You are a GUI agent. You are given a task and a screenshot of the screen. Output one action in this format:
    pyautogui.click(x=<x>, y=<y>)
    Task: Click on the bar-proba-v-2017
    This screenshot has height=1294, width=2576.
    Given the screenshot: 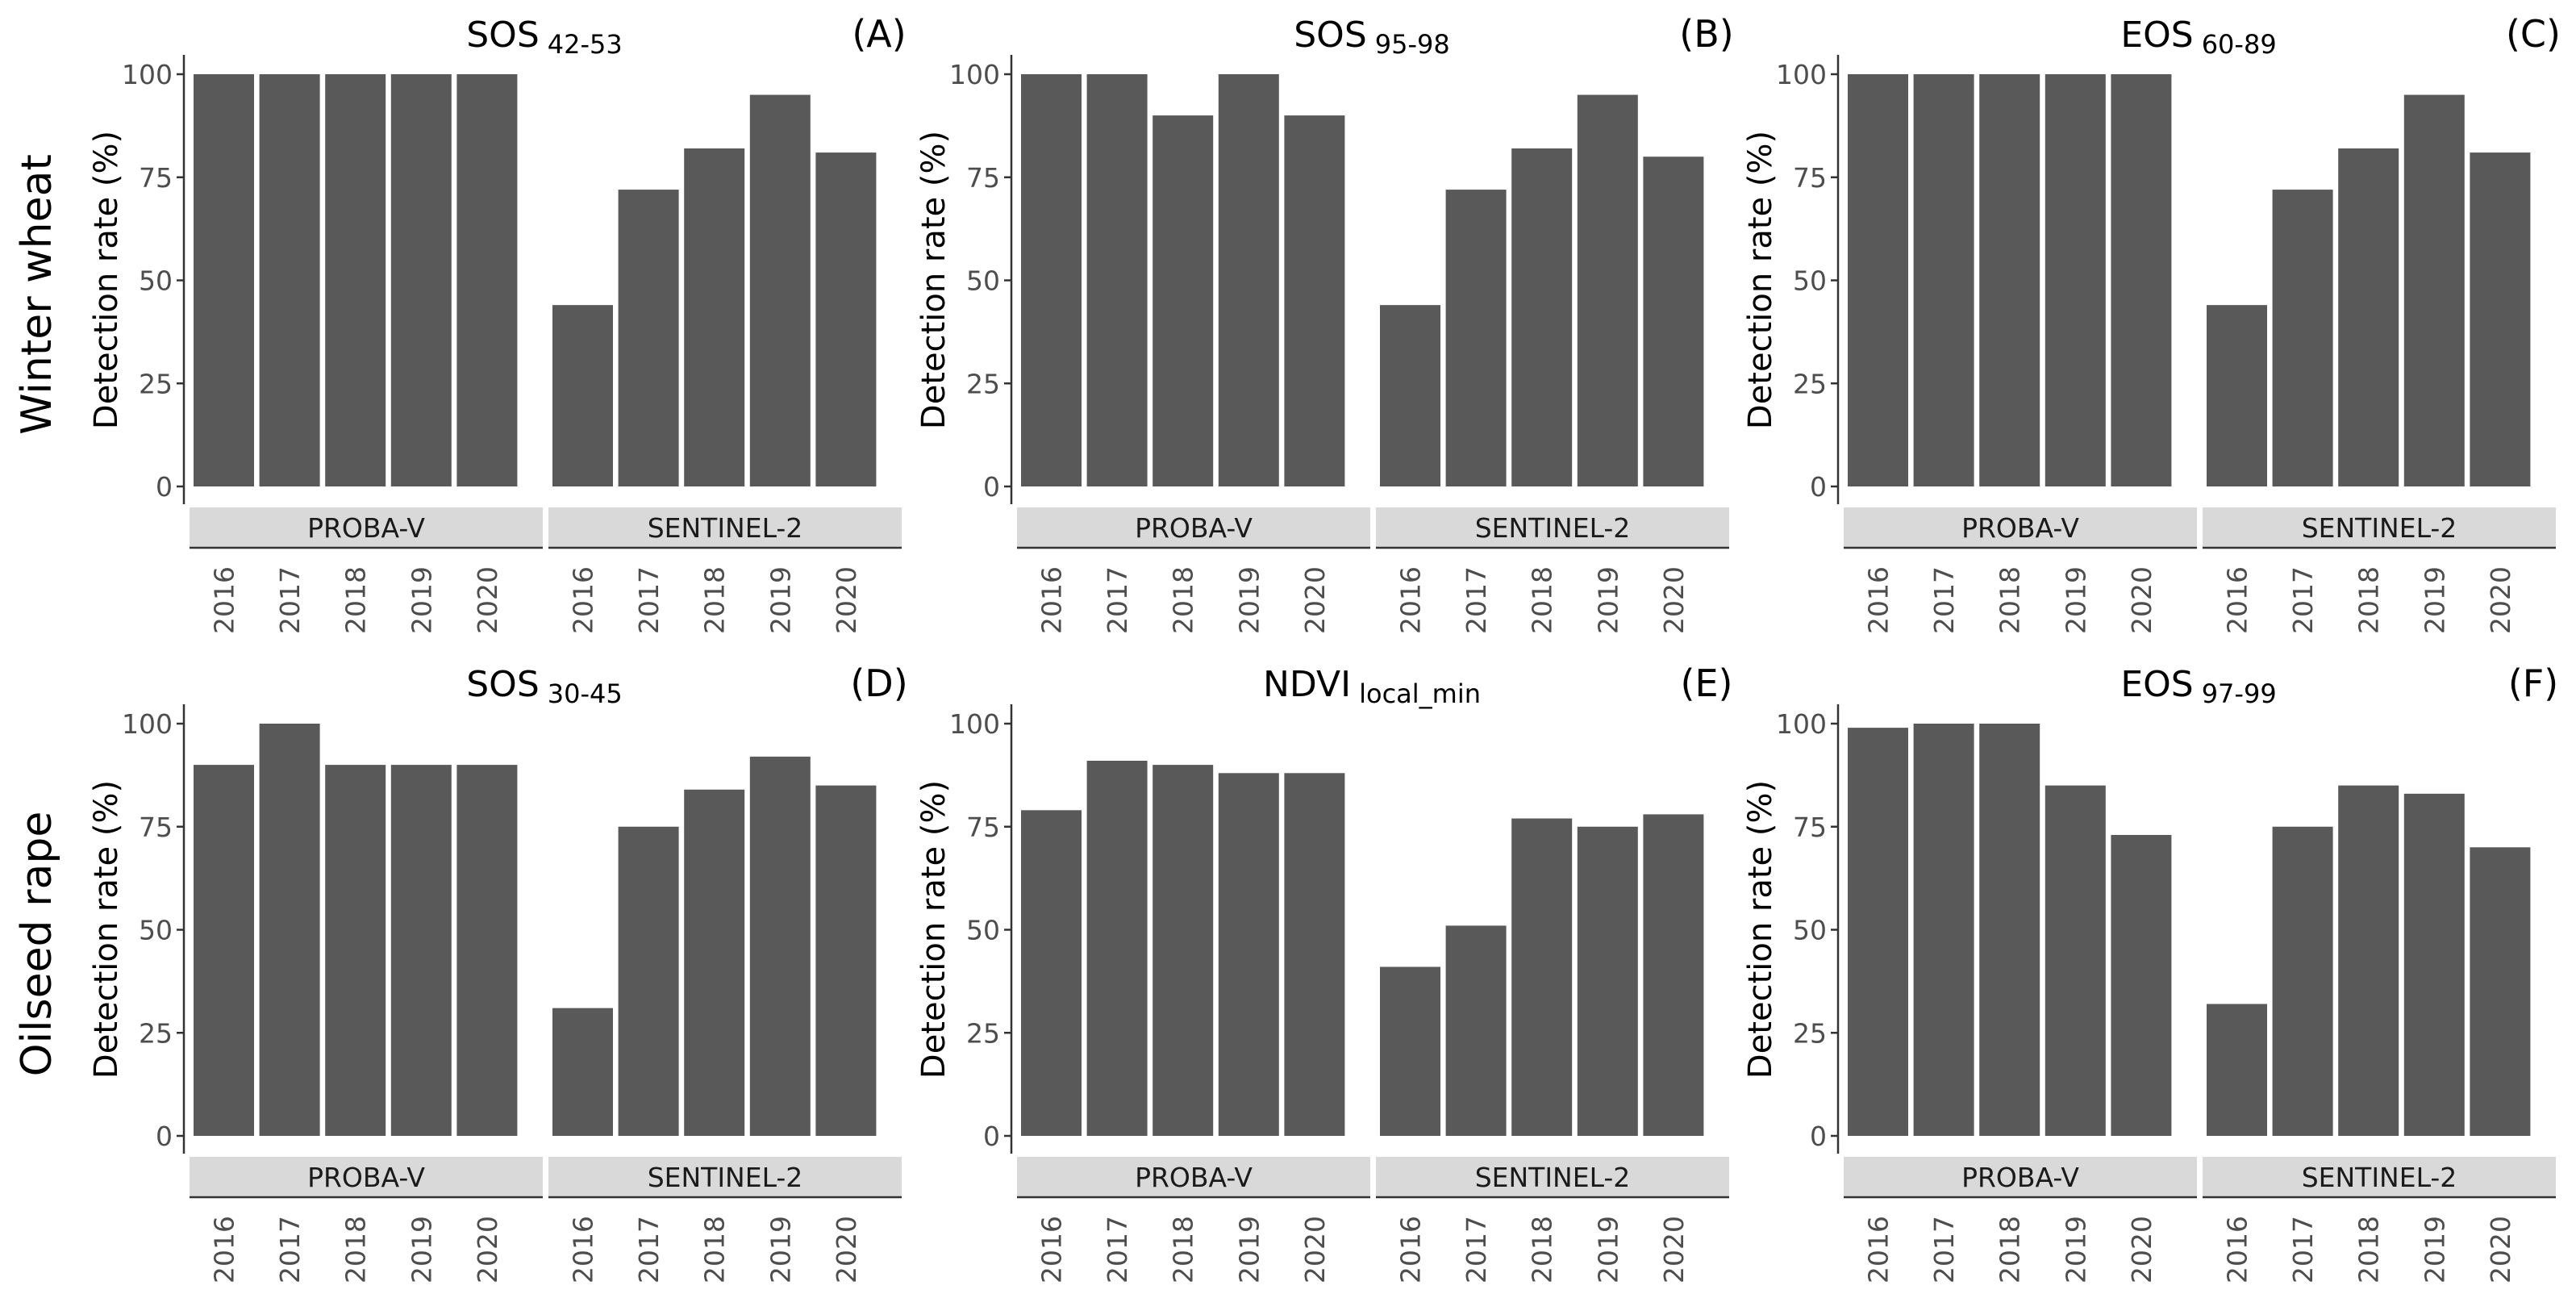 What is the action you would take?
    pyautogui.click(x=1117, y=280)
    